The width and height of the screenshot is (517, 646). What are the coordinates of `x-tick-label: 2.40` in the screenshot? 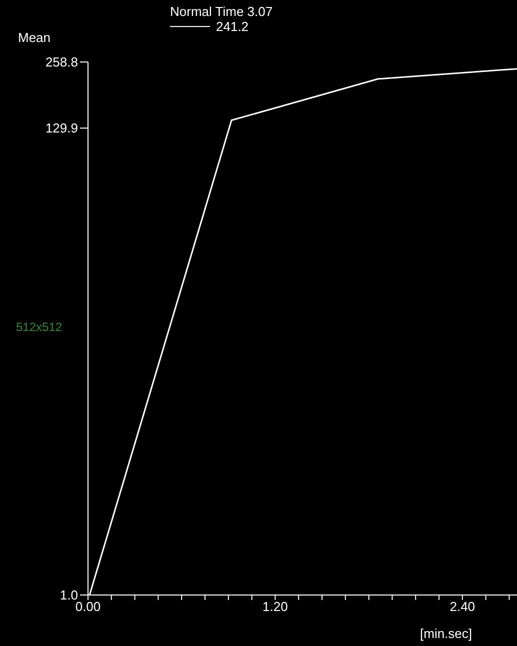 It's located at (463, 606).